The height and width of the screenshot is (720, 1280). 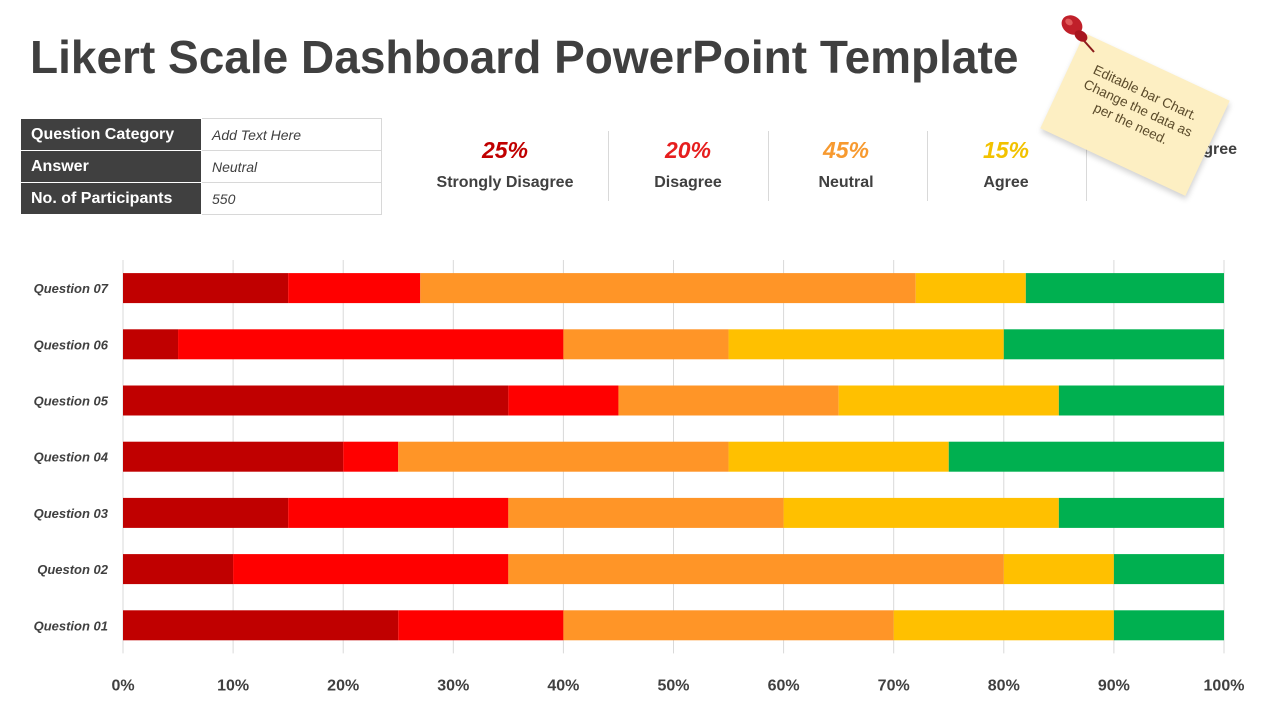 I want to click on info-key: Question Category, so click(x=111, y=134).